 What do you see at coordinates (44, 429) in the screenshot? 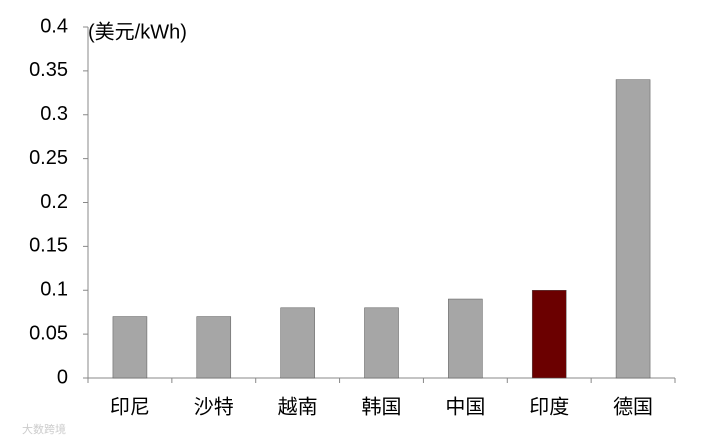
I see `watermark: 大数跨境` at bounding box center [44, 429].